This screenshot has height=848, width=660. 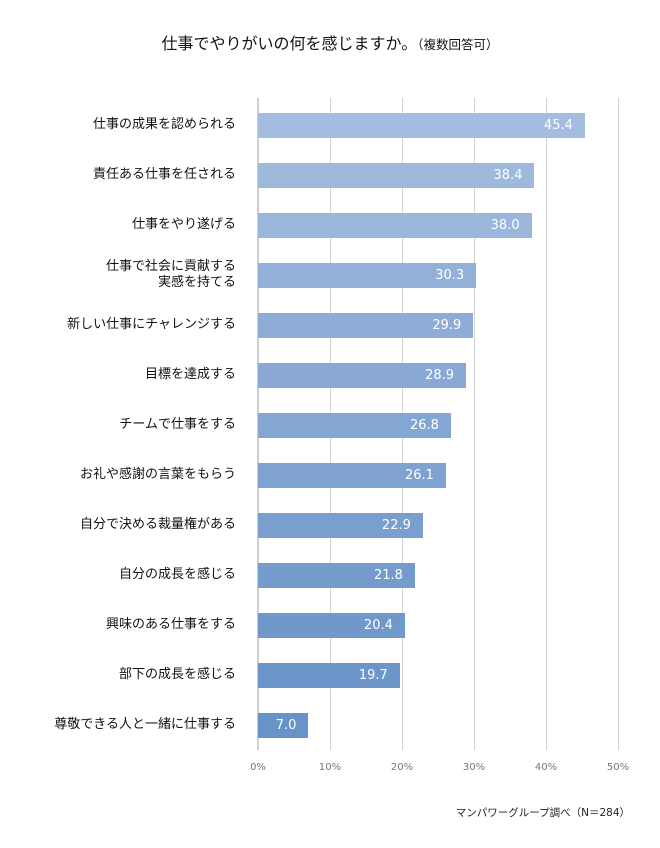 I want to click on bar: 38.0, so click(x=395, y=225).